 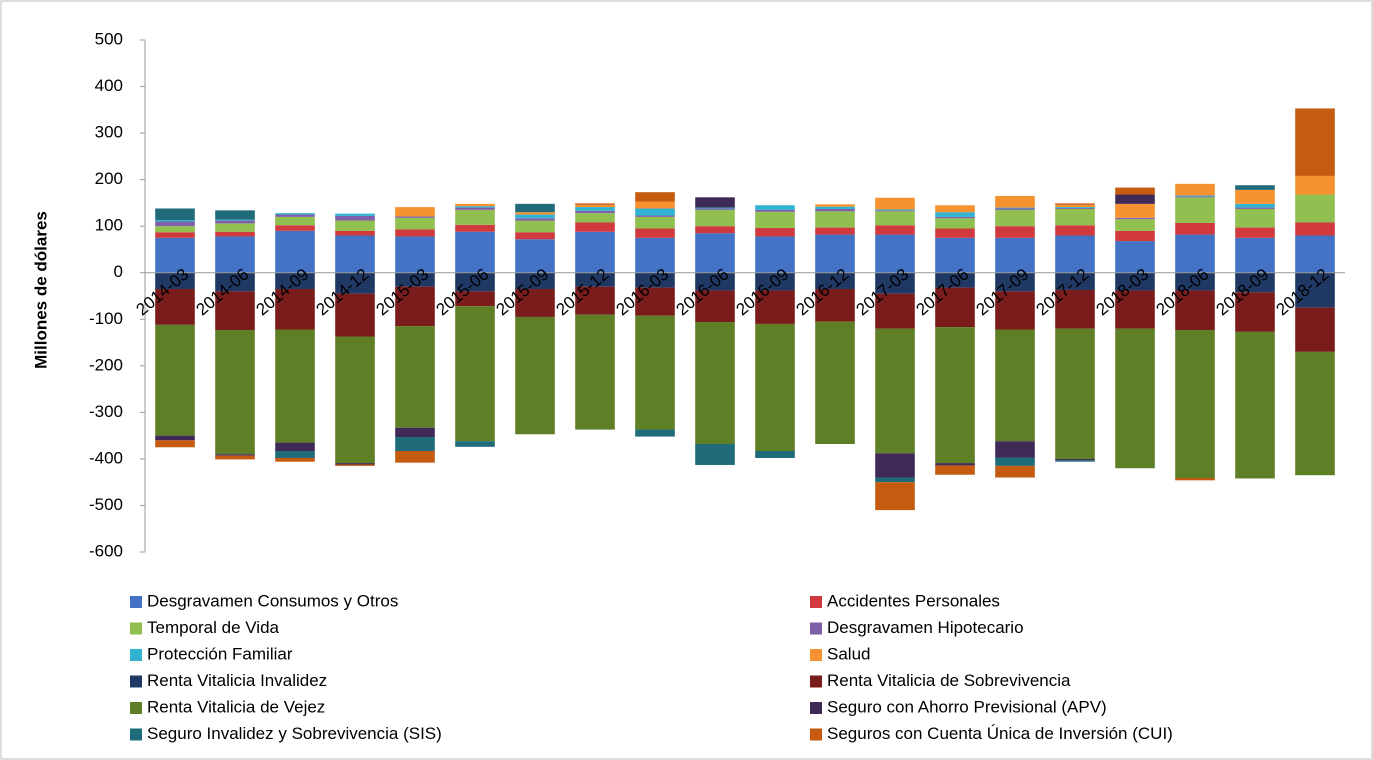 I want to click on y-tick-label: -600, so click(x=106, y=550).